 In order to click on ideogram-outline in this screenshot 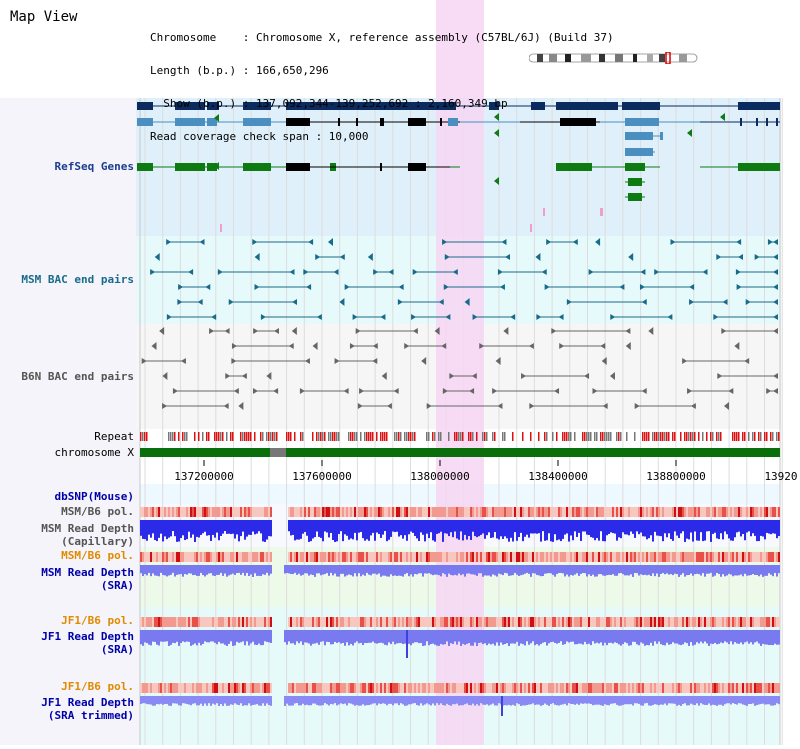, I will do `click(613, 58)`.